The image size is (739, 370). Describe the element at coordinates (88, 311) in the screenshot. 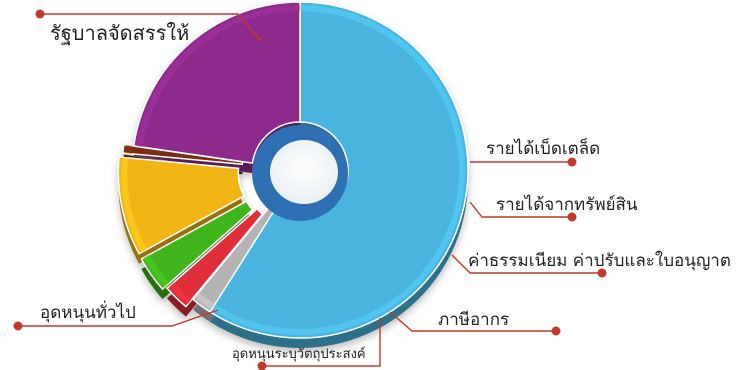

I see `slice-label-6: อุดหนุนทั่วไป` at that location.